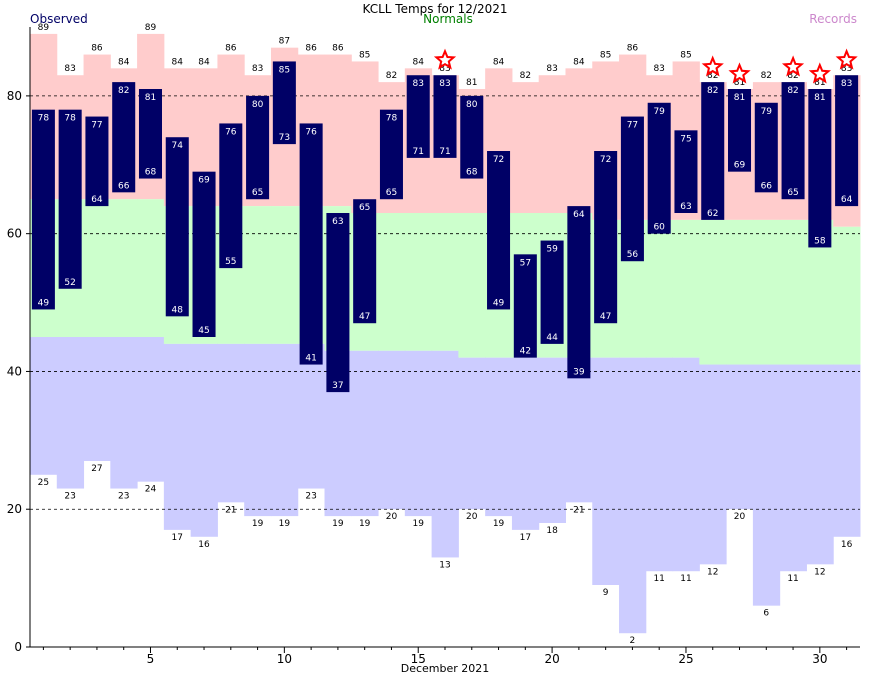 The height and width of the screenshot is (680, 870). I want to click on record-low-label-21: 21, so click(578, 510).